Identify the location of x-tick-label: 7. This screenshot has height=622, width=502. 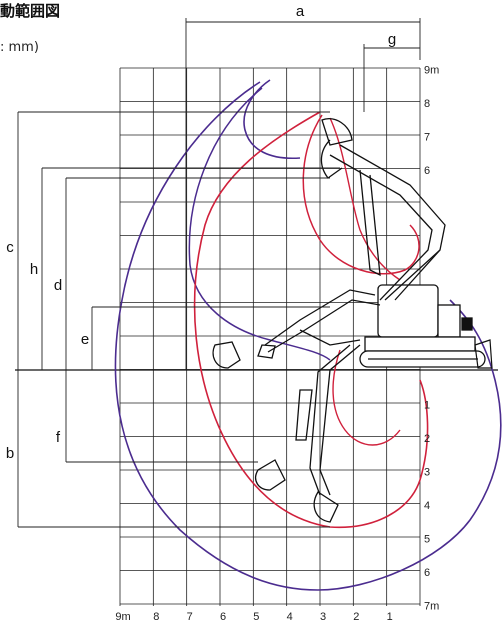
(190, 616).